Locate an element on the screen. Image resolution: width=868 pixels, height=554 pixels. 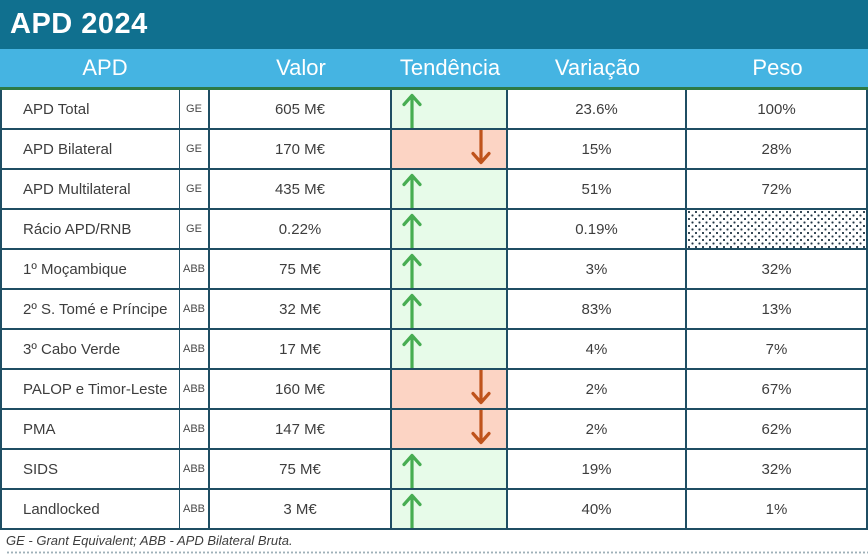
value-cell: 170 M€ is located at coordinates (301, 150).